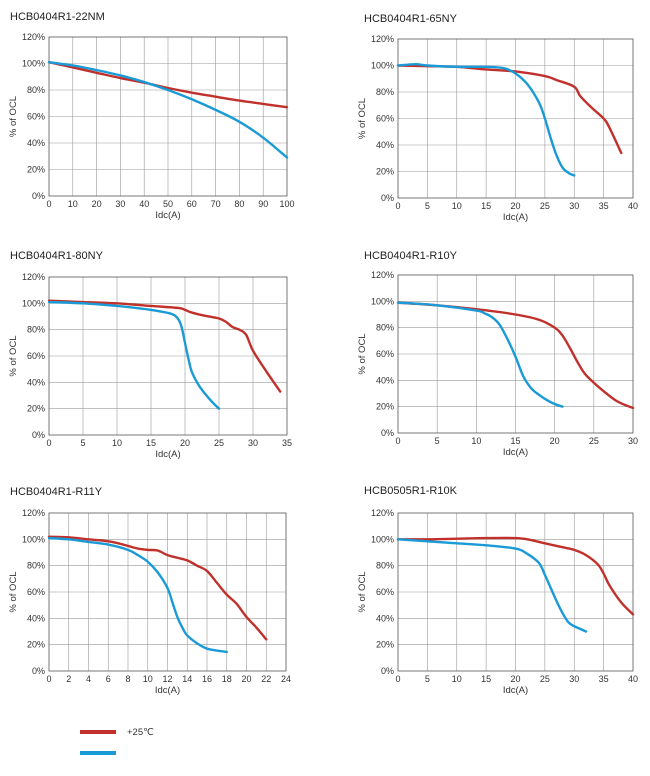  Describe the element at coordinates (266, 679) in the screenshot. I see `x-tick-label: 22` at that location.